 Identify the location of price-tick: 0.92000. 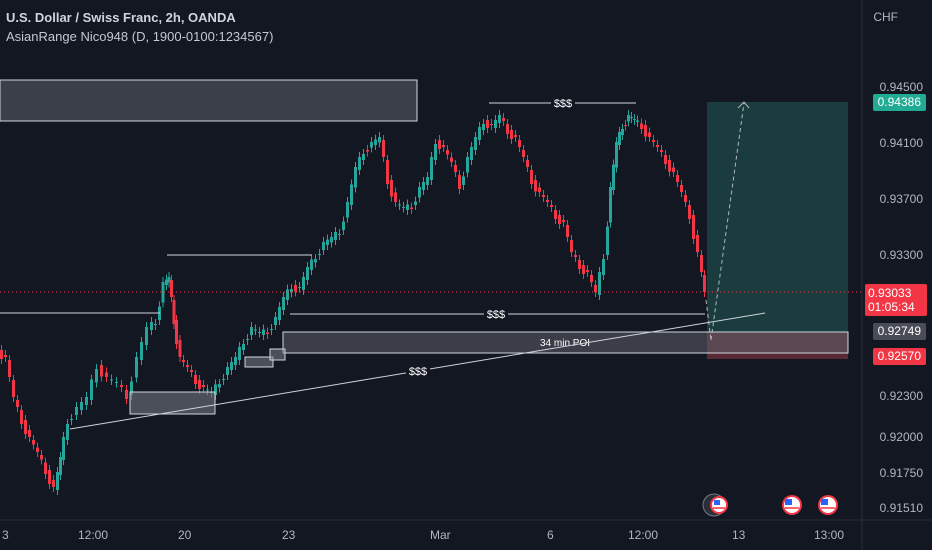
(901, 437).